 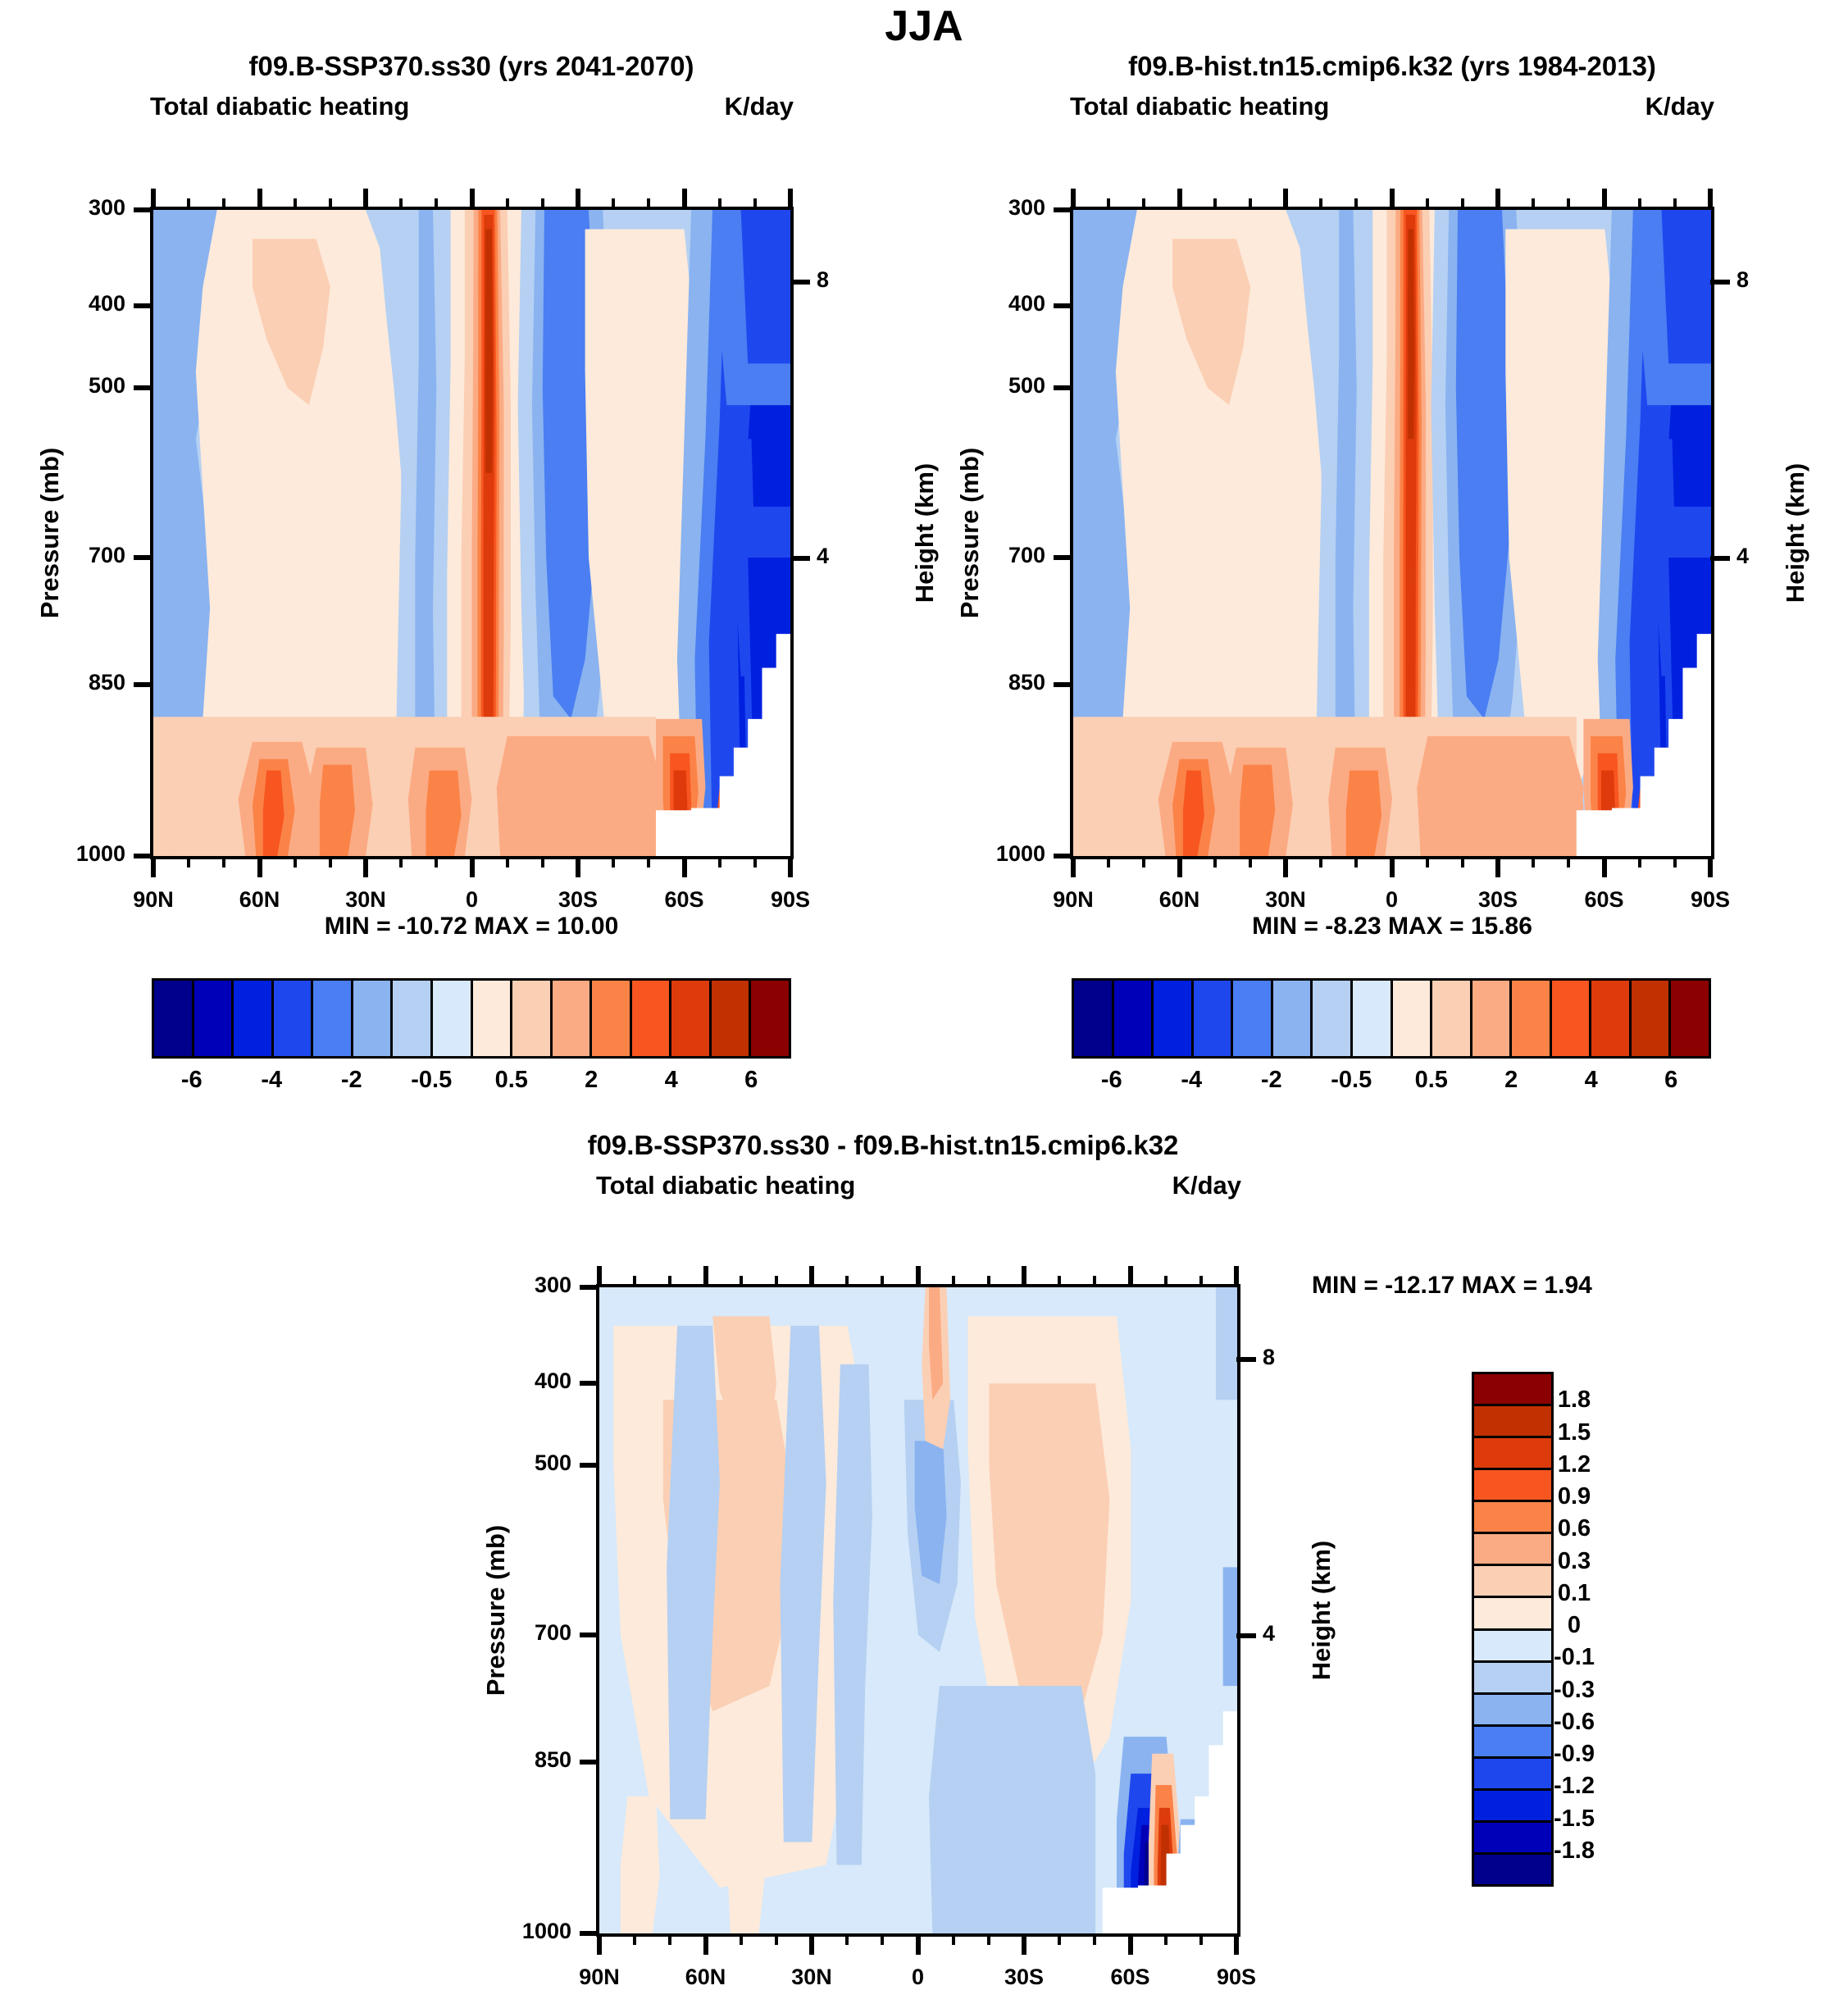 What do you see at coordinates (1574, 1528) in the screenshot?
I see `colorbar-tick-label: 0.6` at bounding box center [1574, 1528].